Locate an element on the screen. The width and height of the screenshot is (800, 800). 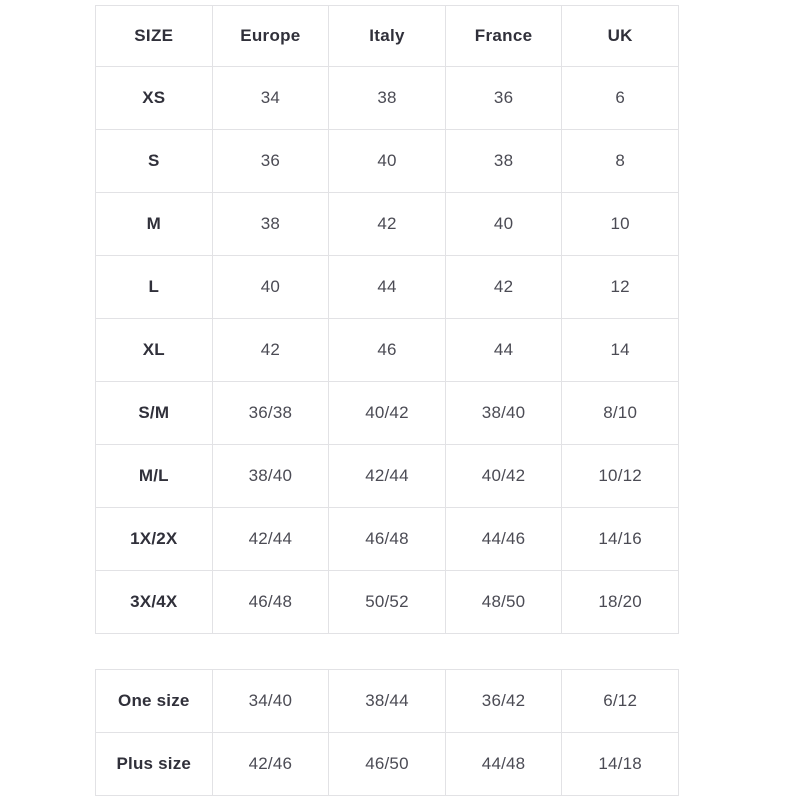
size-value-cell: 50/52 is located at coordinates (387, 602).